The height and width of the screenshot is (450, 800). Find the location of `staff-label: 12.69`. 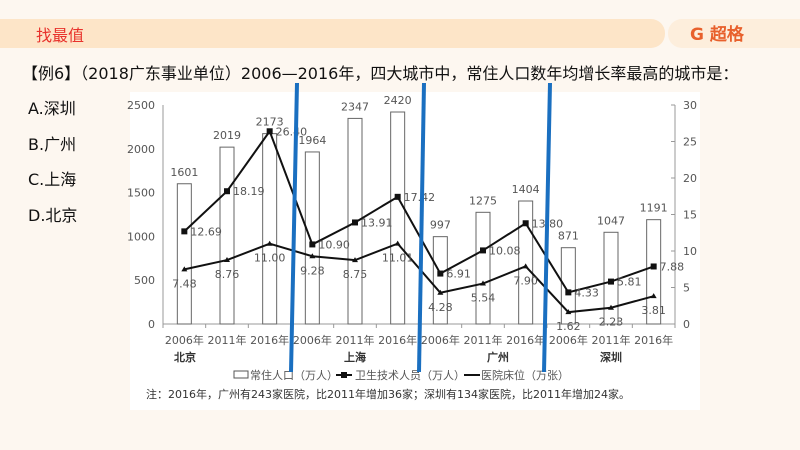

staff-label: 12.69 is located at coordinates (206, 231).